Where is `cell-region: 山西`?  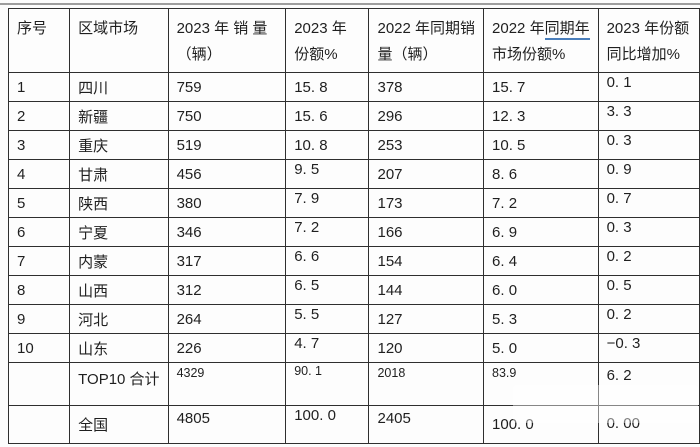
cell-region: 山西 is located at coordinates (119, 290).